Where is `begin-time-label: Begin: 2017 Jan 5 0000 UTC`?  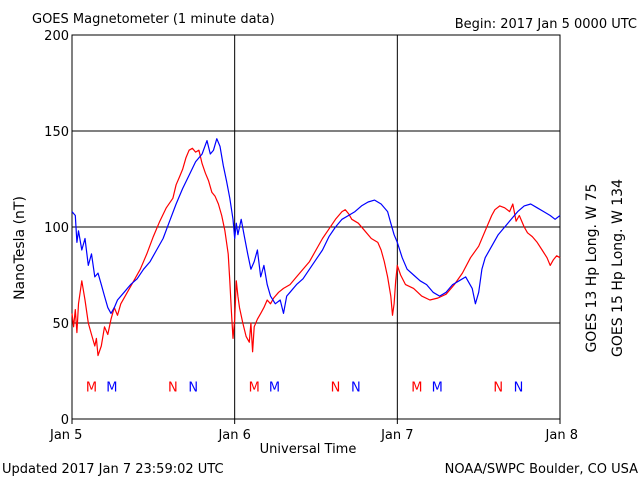 begin-time-label: Begin: 2017 Jan 5 0000 UTC is located at coordinates (546, 24).